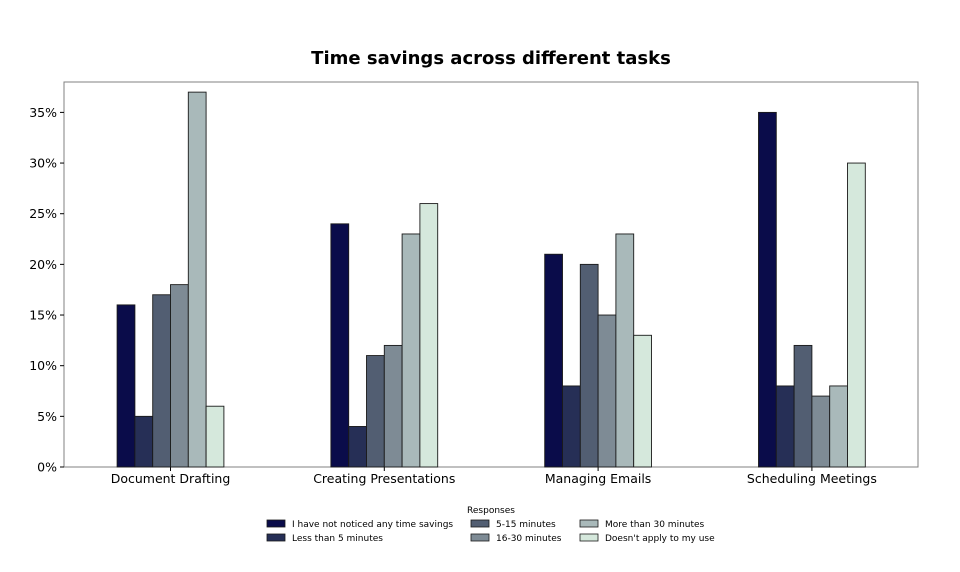  Describe the element at coordinates (529, 539) in the screenshot. I see `legend-label: 16-30 minutes` at that location.